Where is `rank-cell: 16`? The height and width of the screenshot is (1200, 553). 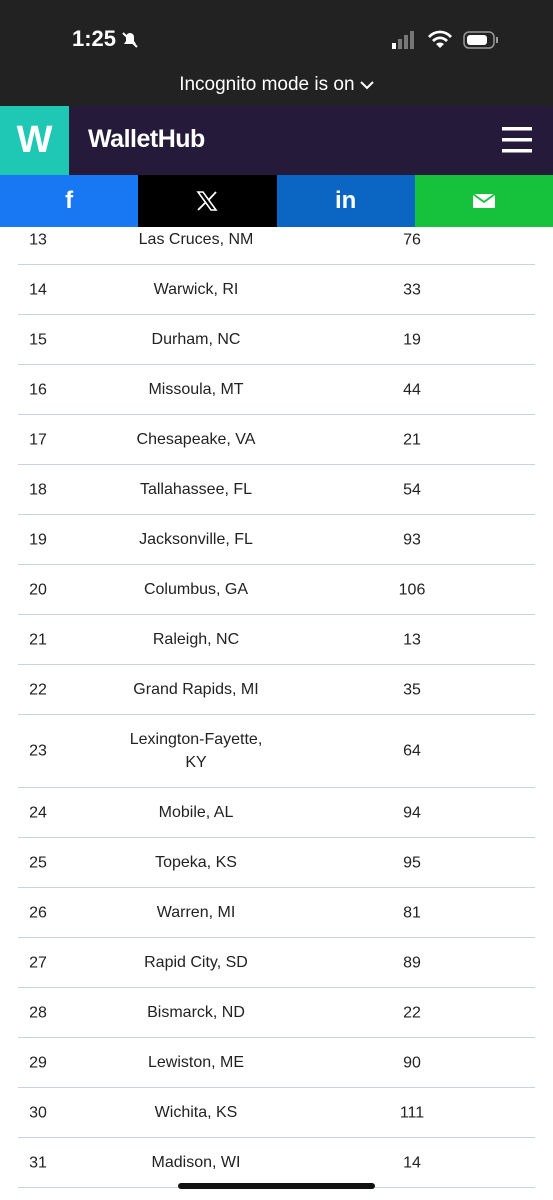 rank-cell: 16 is located at coordinates (38, 389).